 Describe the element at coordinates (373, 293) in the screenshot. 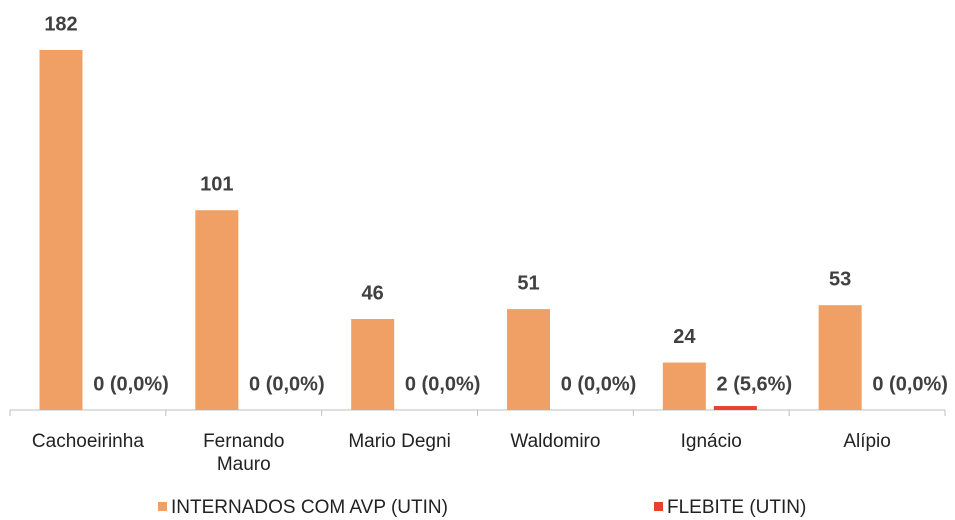

I see `value-label: 46` at that location.